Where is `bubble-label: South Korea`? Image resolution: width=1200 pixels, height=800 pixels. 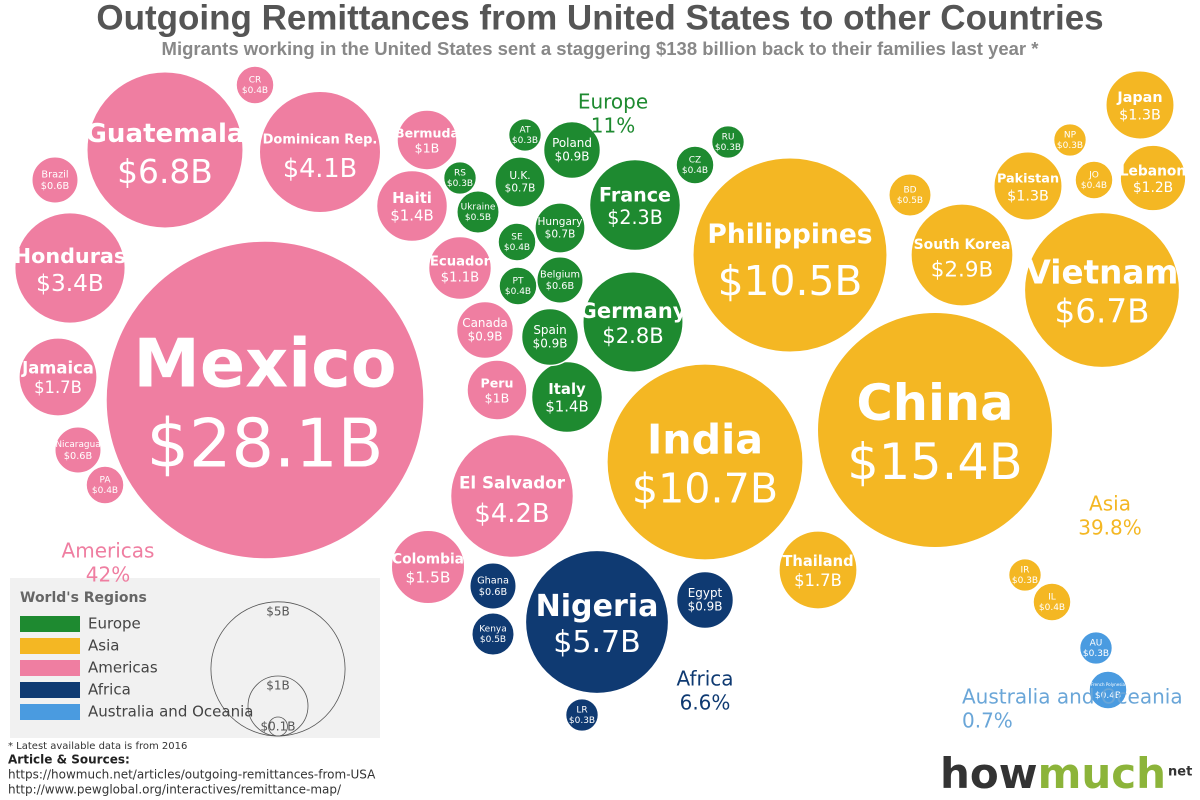
bubble-label: South Korea is located at coordinates (962, 245).